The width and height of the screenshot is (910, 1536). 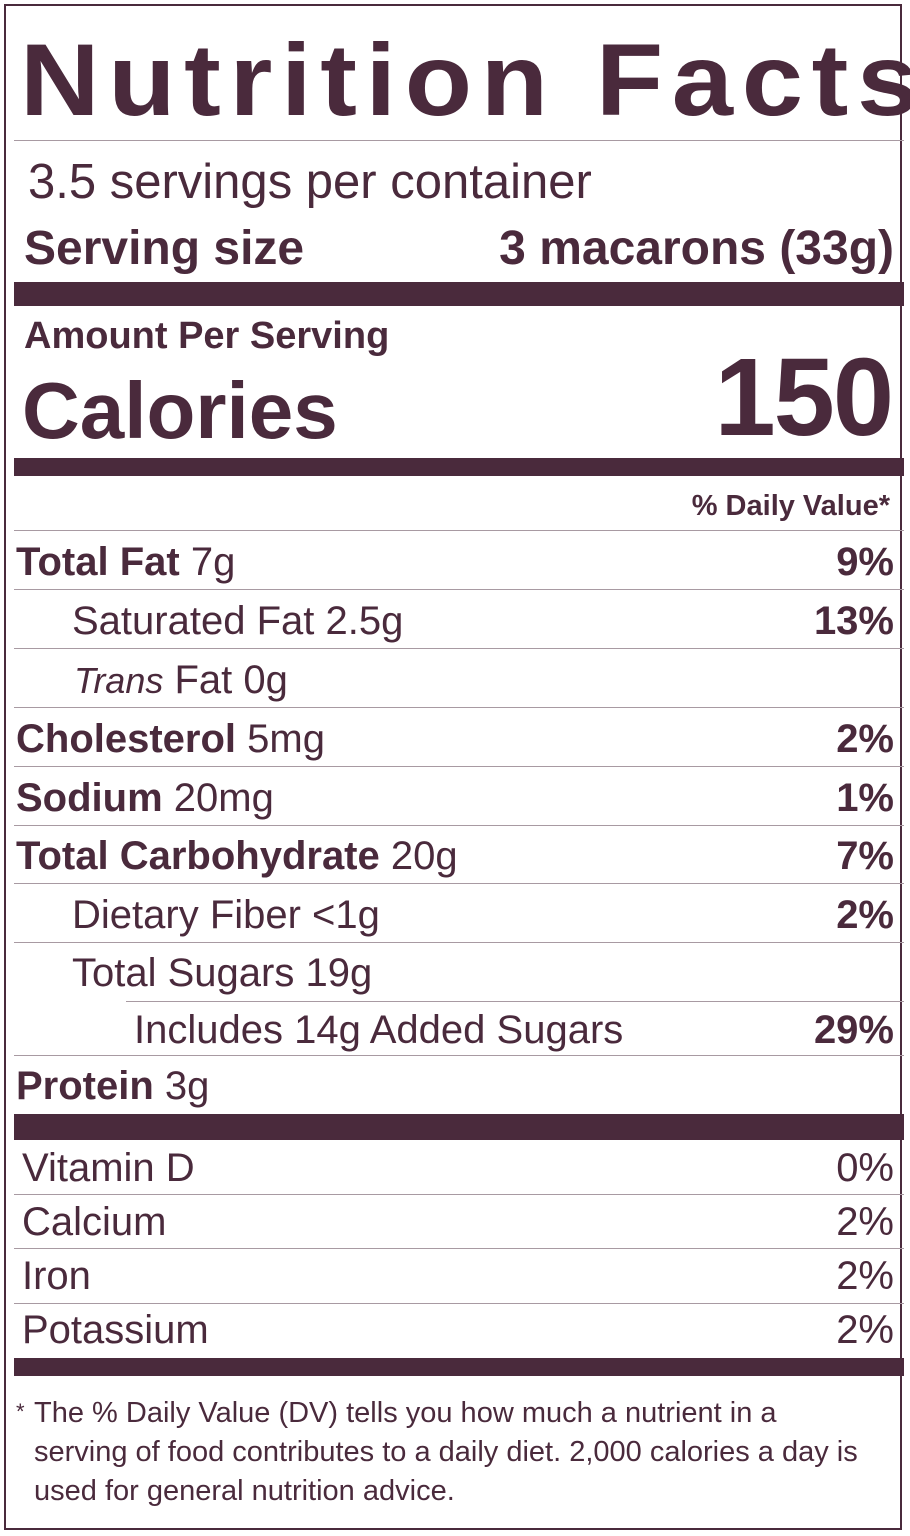 What do you see at coordinates (696, 248) in the screenshot?
I see `serving-size-value: 3 macarons (33g)` at bounding box center [696, 248].